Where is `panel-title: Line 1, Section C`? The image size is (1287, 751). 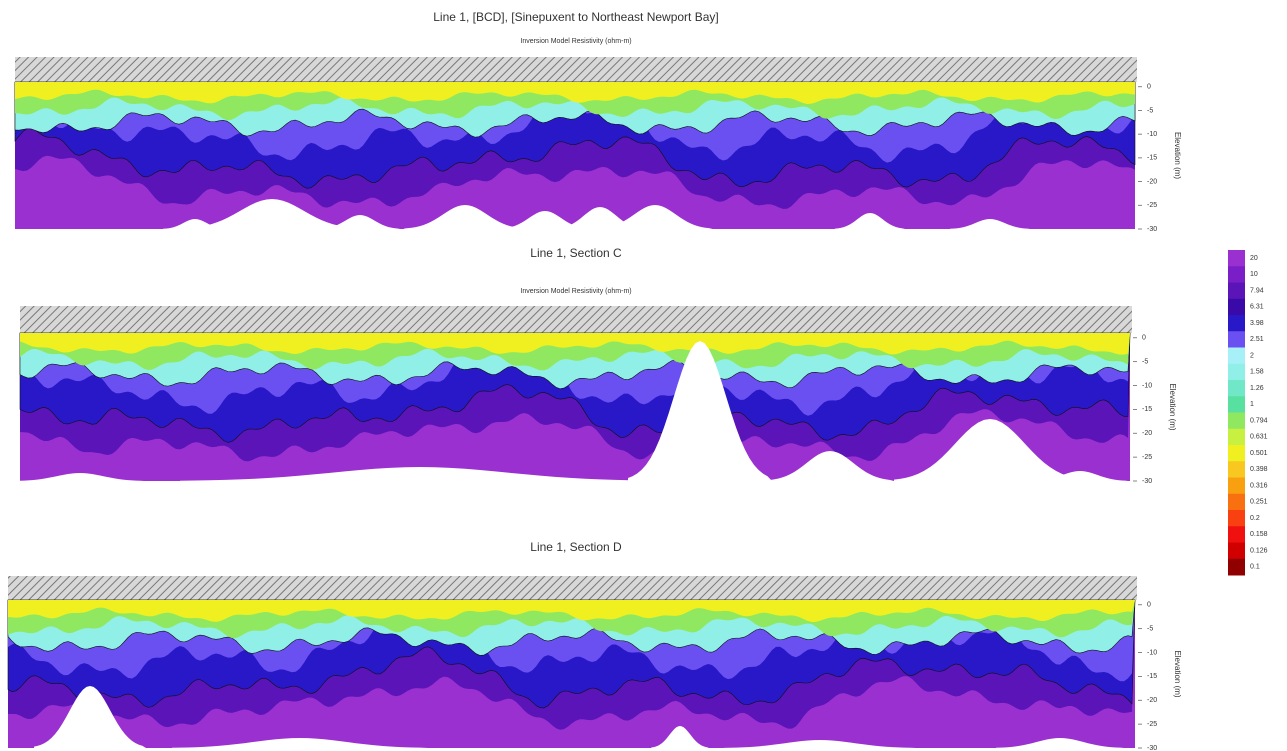 panel-title: Line 1, Section C is located at coordinates (576, 253).